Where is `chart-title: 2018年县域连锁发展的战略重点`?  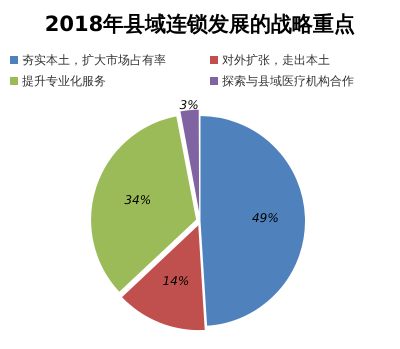 chart-title: 2018年县域连锁发展的战略重点 is located at coordinates (200, 24).